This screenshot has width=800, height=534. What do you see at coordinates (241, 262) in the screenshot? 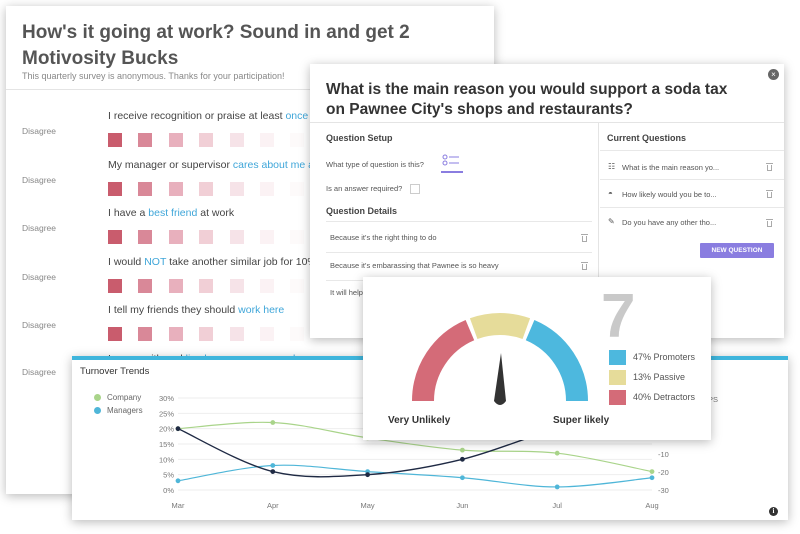
I see `question-text: take another similar job for 10%` at bounding box center [241, 262].